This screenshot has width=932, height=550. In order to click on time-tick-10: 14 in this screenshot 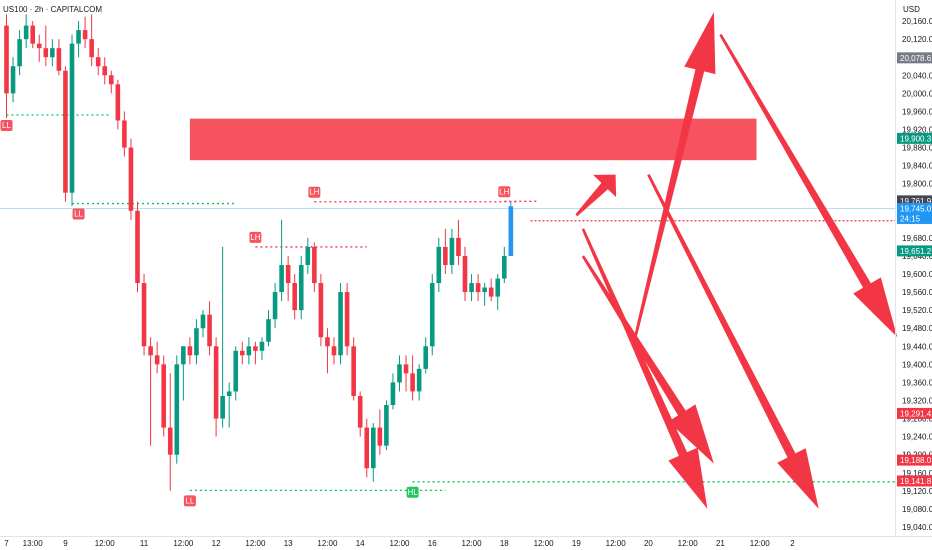, I will do `click(360, 543)`.